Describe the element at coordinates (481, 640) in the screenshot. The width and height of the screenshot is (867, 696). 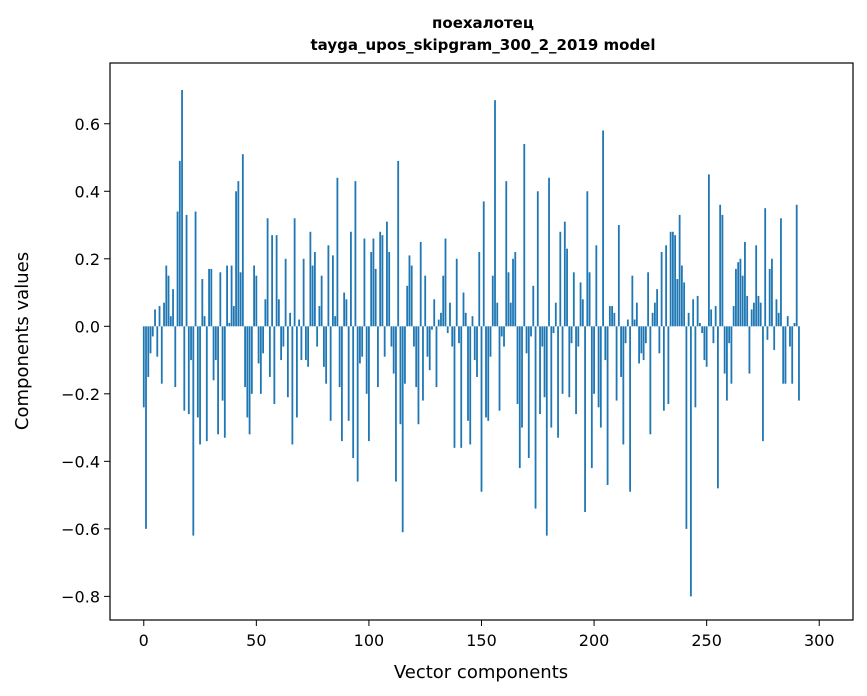
I see `x-tick-label: 150` at that location.